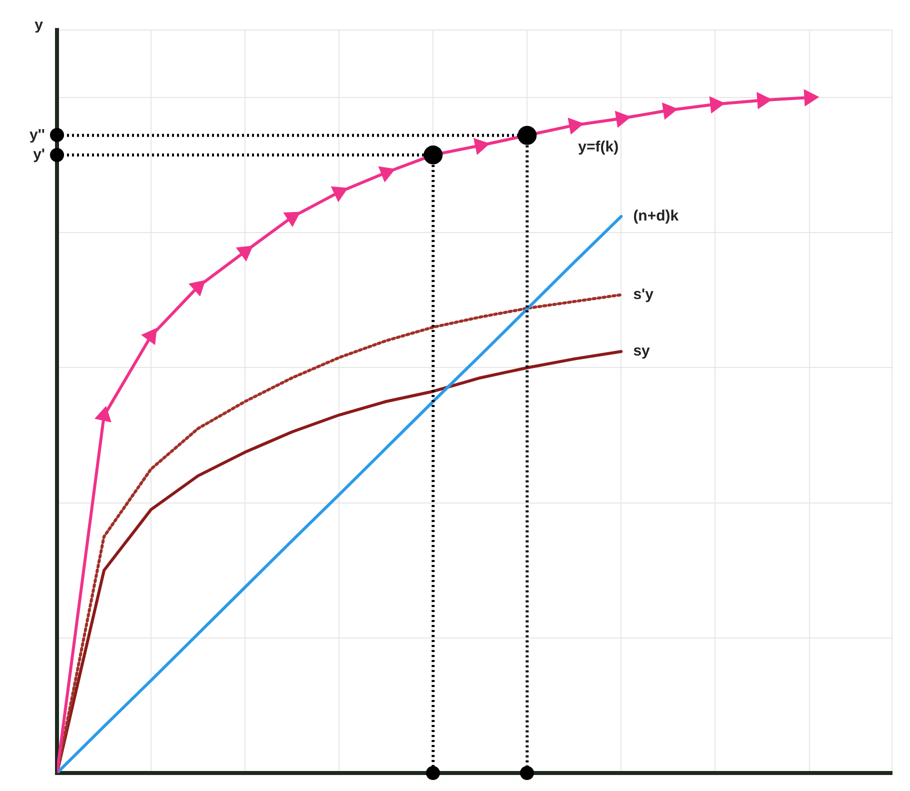  Describe the element at coordinates (39, 155) in the screenshot. I see `ref-line-label: y'` at that location.